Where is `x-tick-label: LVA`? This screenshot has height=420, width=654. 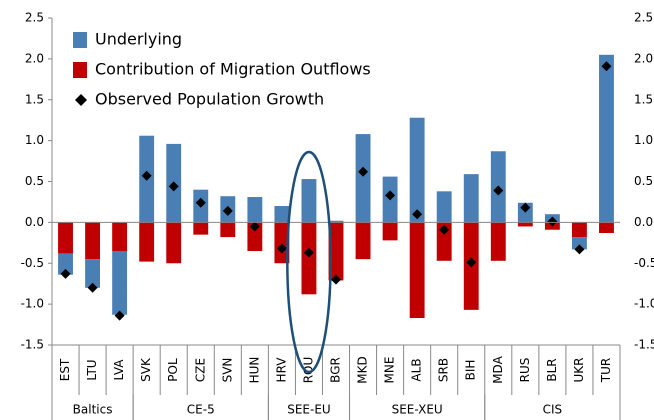
x-tick-label: LVA is located at coordinates (119, 370).